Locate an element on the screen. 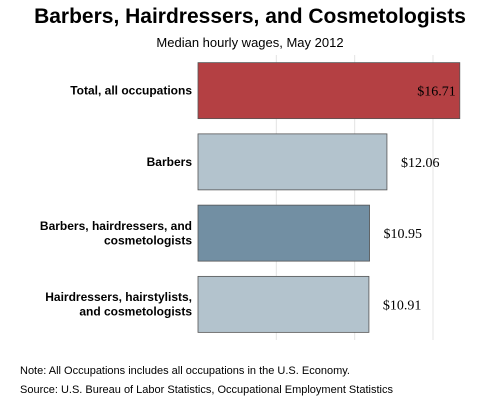  category-label: Total, all occupations is located at coordinates (131, 91).